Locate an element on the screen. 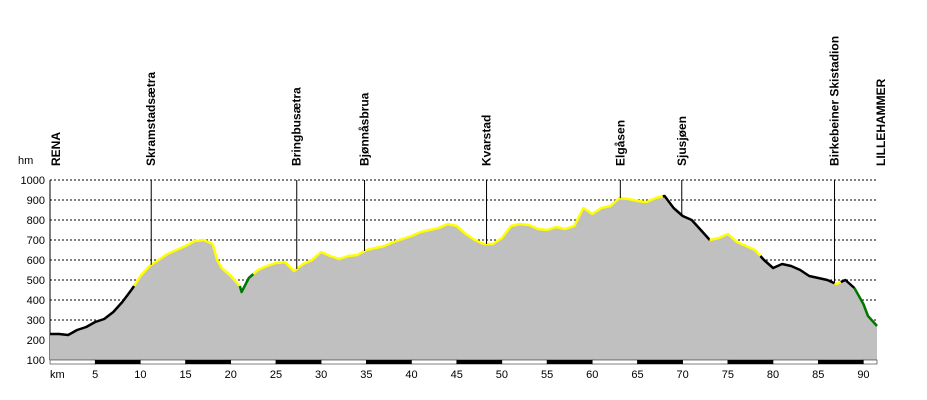 This screenshot has width=927, height=400. x-tick-label: 35 is located at coordinates (366, 375).